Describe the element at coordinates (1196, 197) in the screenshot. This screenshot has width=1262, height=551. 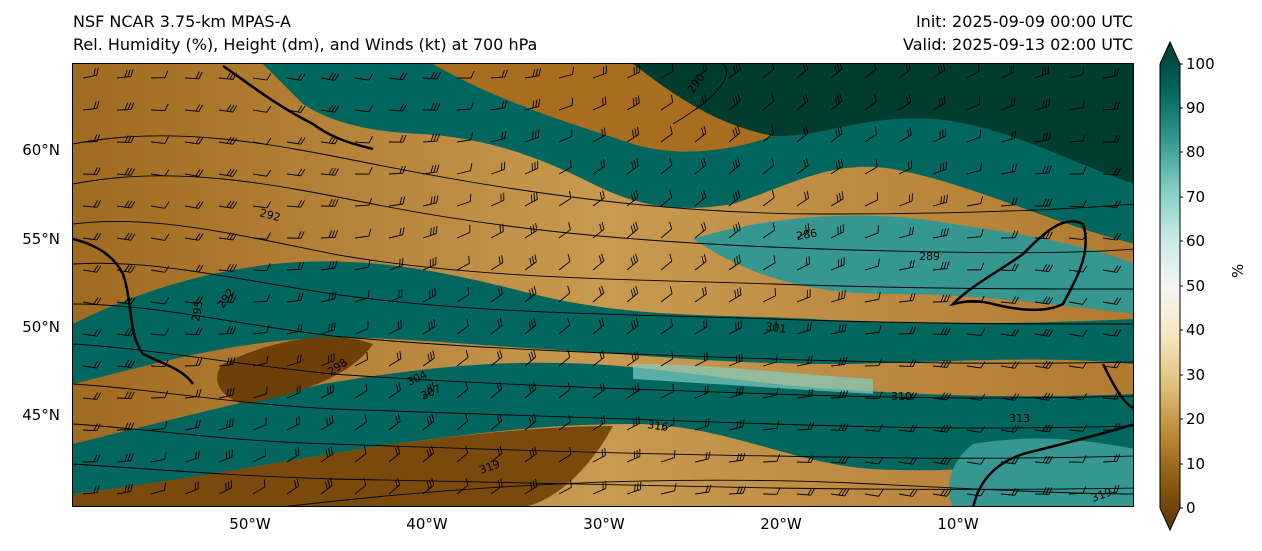
I see `colorbar-tick: 70` at that location.